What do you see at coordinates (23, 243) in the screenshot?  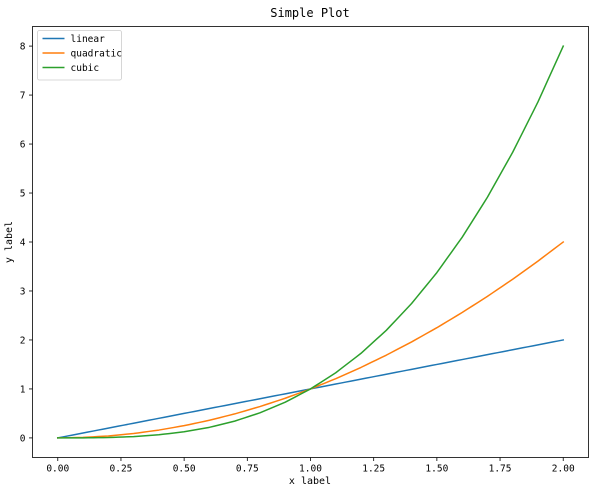 I see `y-tick-label: 4` at bounding box center [23, 243].